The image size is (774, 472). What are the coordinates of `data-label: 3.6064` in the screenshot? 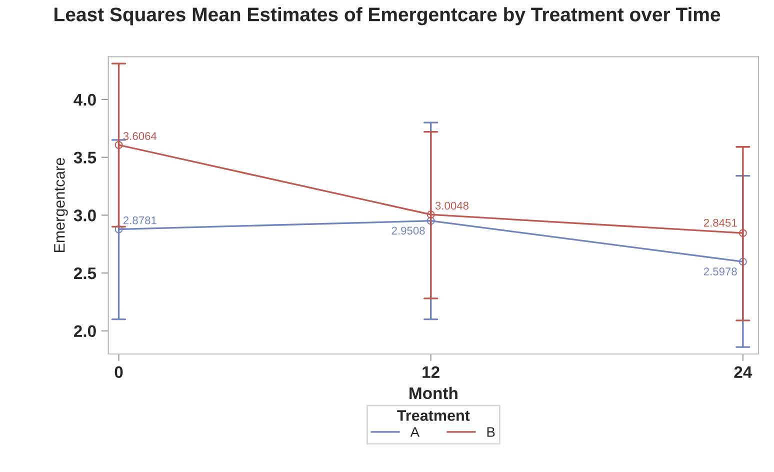 It's located at (140, 136).